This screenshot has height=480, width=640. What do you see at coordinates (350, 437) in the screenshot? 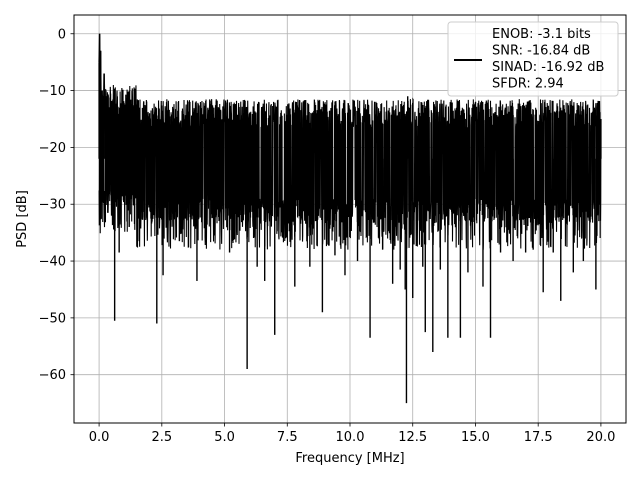
I see `x-tick-label: 10.0` at bounding box center [350, 437].